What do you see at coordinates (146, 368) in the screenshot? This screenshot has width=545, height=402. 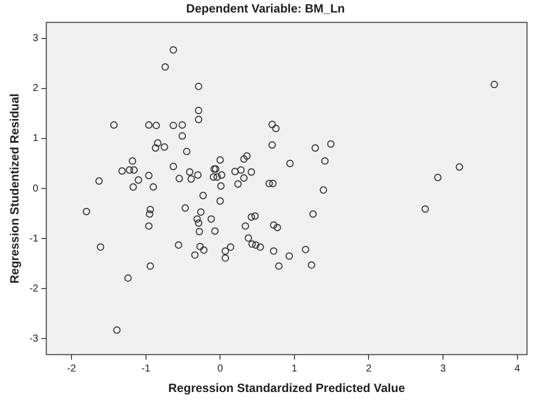 I see `x-tick-label: -1` at bounding box center [146, 368].